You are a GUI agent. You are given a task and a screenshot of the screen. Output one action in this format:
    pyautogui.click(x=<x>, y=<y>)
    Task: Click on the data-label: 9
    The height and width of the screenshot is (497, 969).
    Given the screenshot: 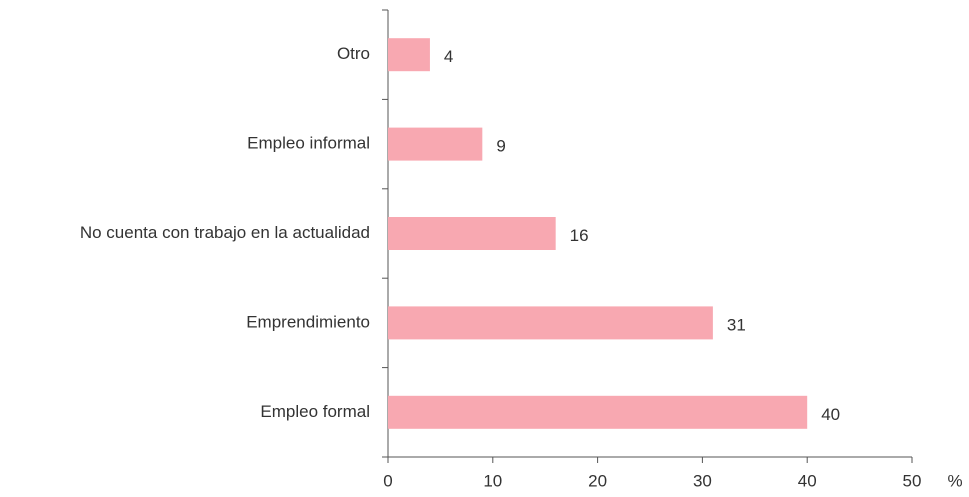 What is the action you would take?
    pyautogui.click(x=500, y=146)
    